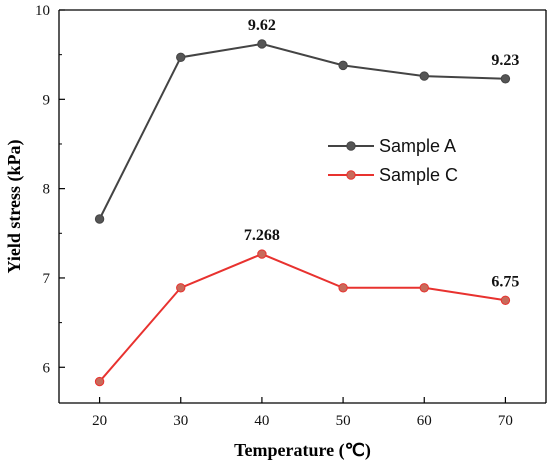 Image resolution: width=550 pixels, height=463 pixels. What do you see at coordinates (505, 421) in the screenshot?
I see `x-tick-label: 70` at bounding box center [505, 421].